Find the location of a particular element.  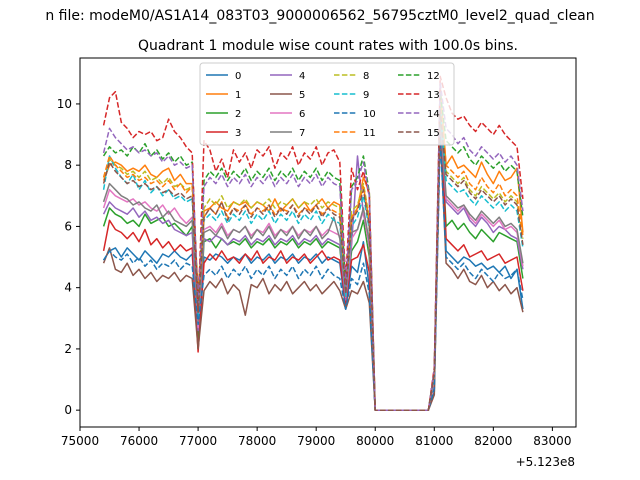

legend-label-13: 13 is located at coordinates (433, 95).